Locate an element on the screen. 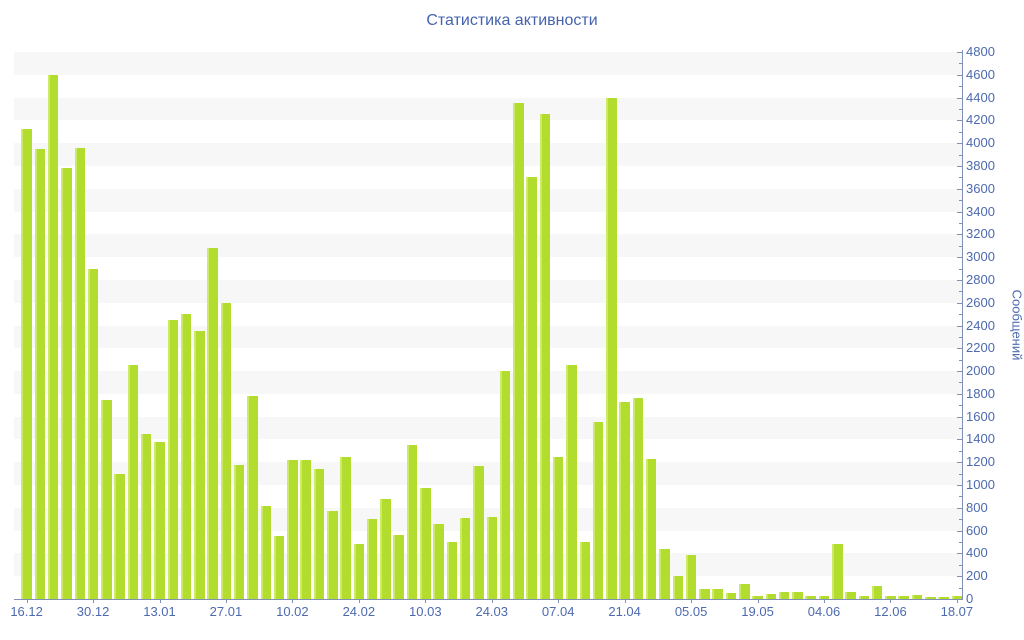 This screenshot has width=1024, height=640. y-tick-label: 3000 is located at coordinates (980, 257).